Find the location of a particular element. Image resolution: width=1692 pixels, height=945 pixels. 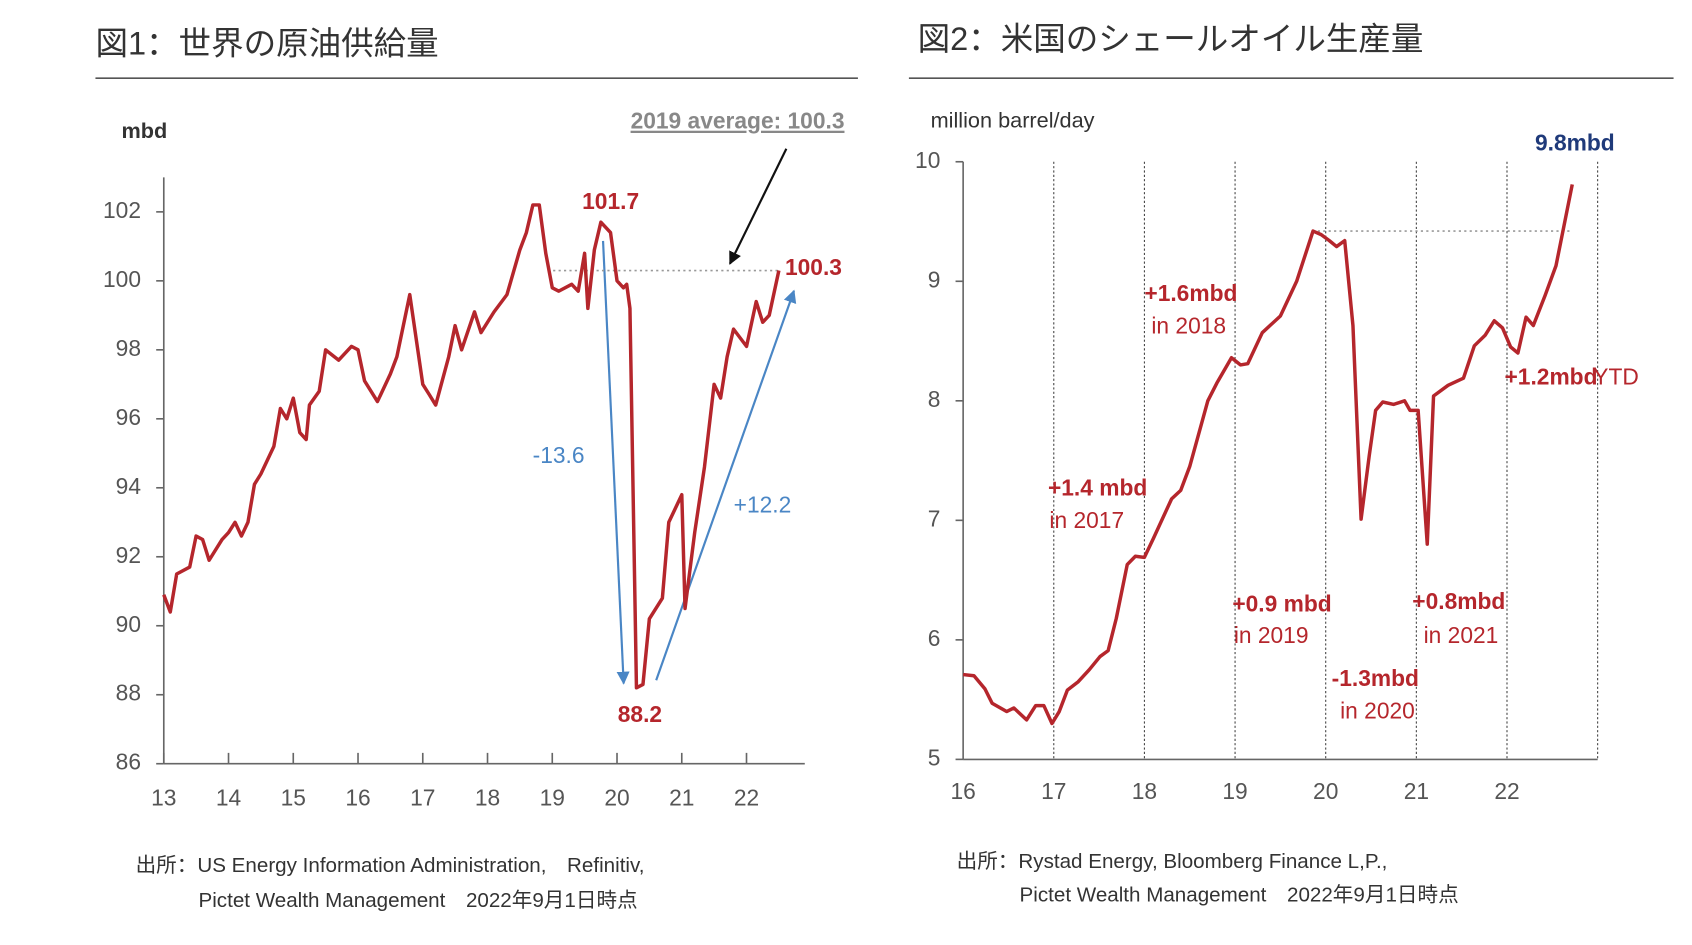

annotation: +1.2mbd is located at coordinates (1551, 377).